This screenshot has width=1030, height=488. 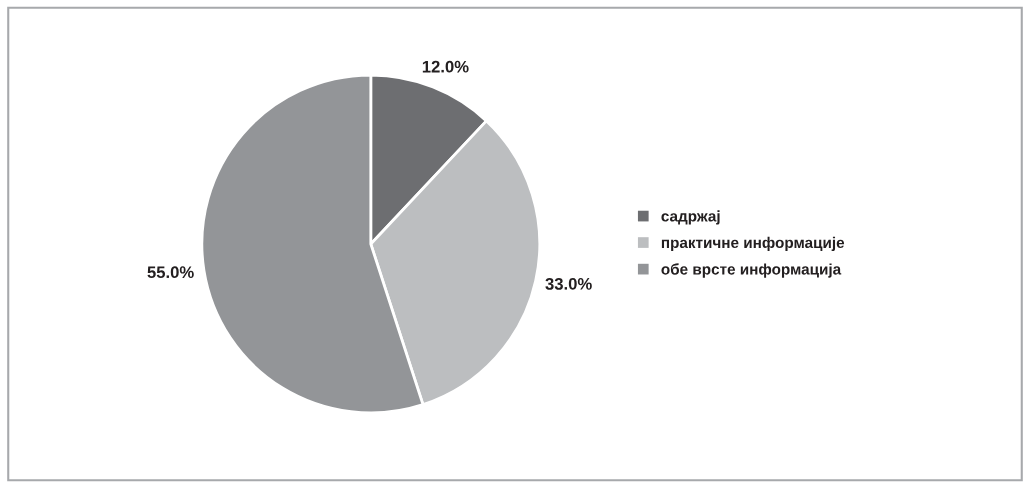 I want to click on data-label: 12.0%, so click(x=445, y=66).